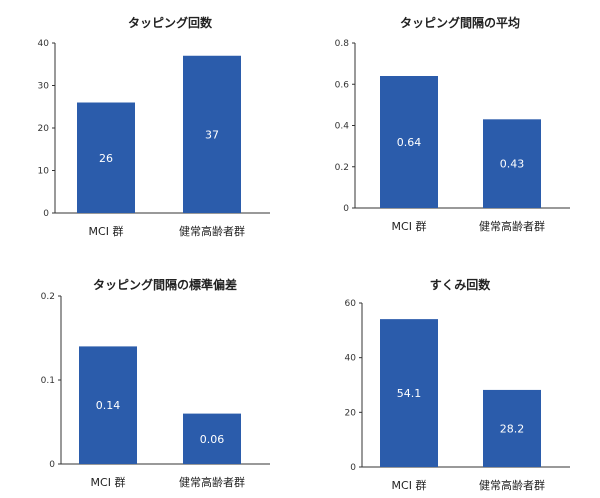 The width and height of the screenshot is (600, 498). What do you see at coordinates (342, 44) in the screenshot?
I see `y-tick-label: 0.8` at bounding box center [342, 44].